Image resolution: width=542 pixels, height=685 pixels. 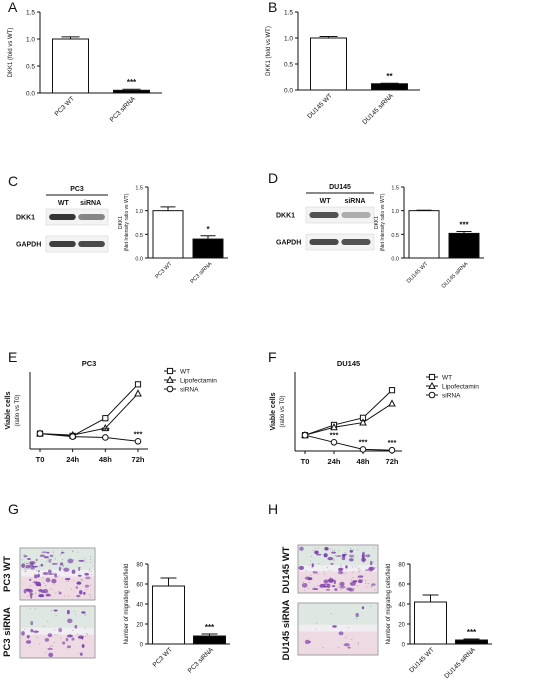 What do you see at coordinates (430, 623) in the screenshot?
I see `bar-h` at bounding box center [430, 623].